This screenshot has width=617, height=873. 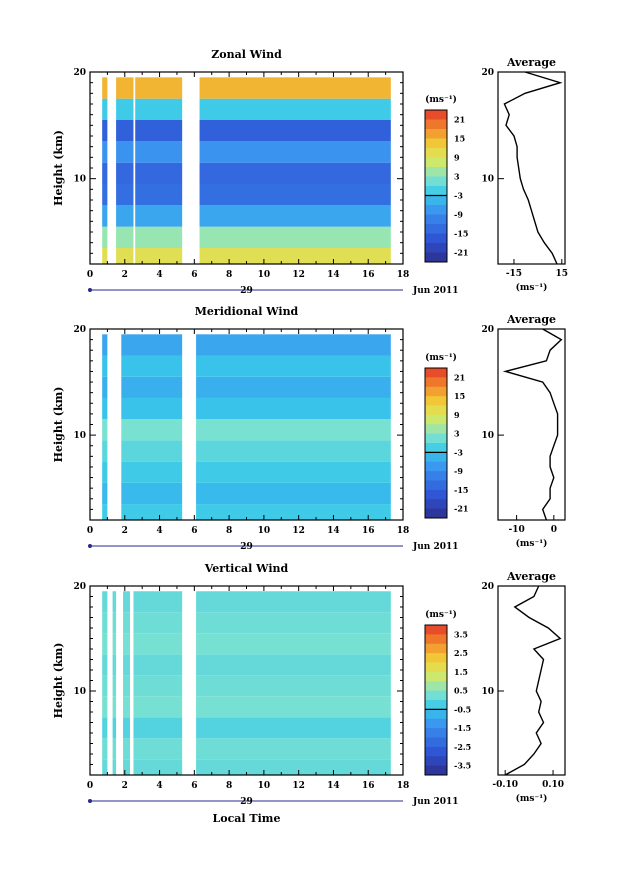 I want to click on colorbar-tick-label: -21, so click(x=461, y=253).